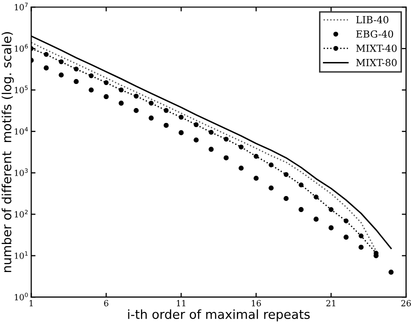 This screenshot has height=324, width=411. Describe the element at coordinates (31, 303) in the screenshot. I see `x-tick-label: 1` at that location.